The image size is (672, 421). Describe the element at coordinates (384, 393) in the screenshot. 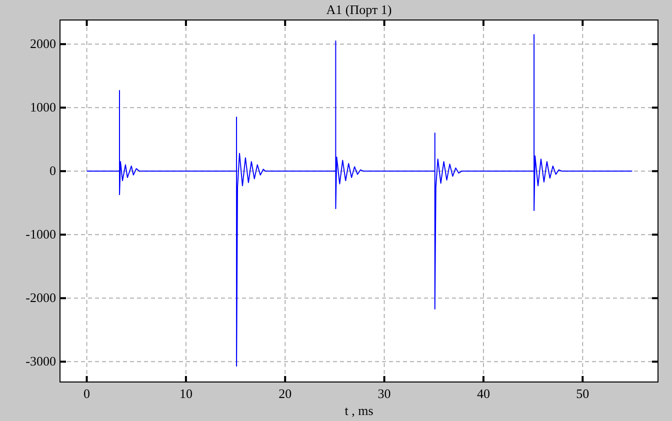

I see `x-tick-label: 30` at that location.